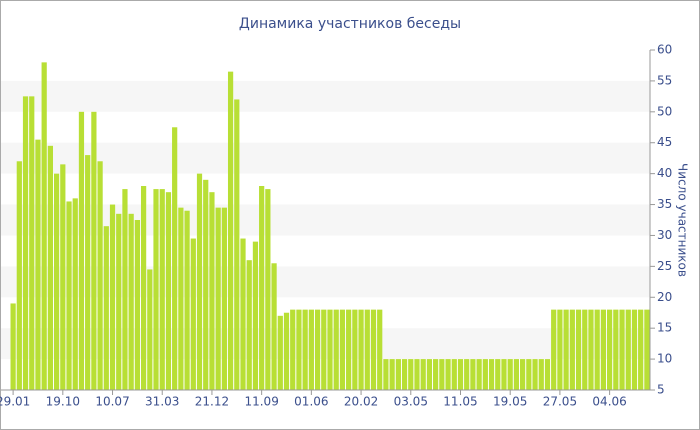 The height and width of the screenshot is (430, 700). Describe the element at coordinates (361, 402) in the screenshot. I see `x-tick-label: 20.02` at that location.